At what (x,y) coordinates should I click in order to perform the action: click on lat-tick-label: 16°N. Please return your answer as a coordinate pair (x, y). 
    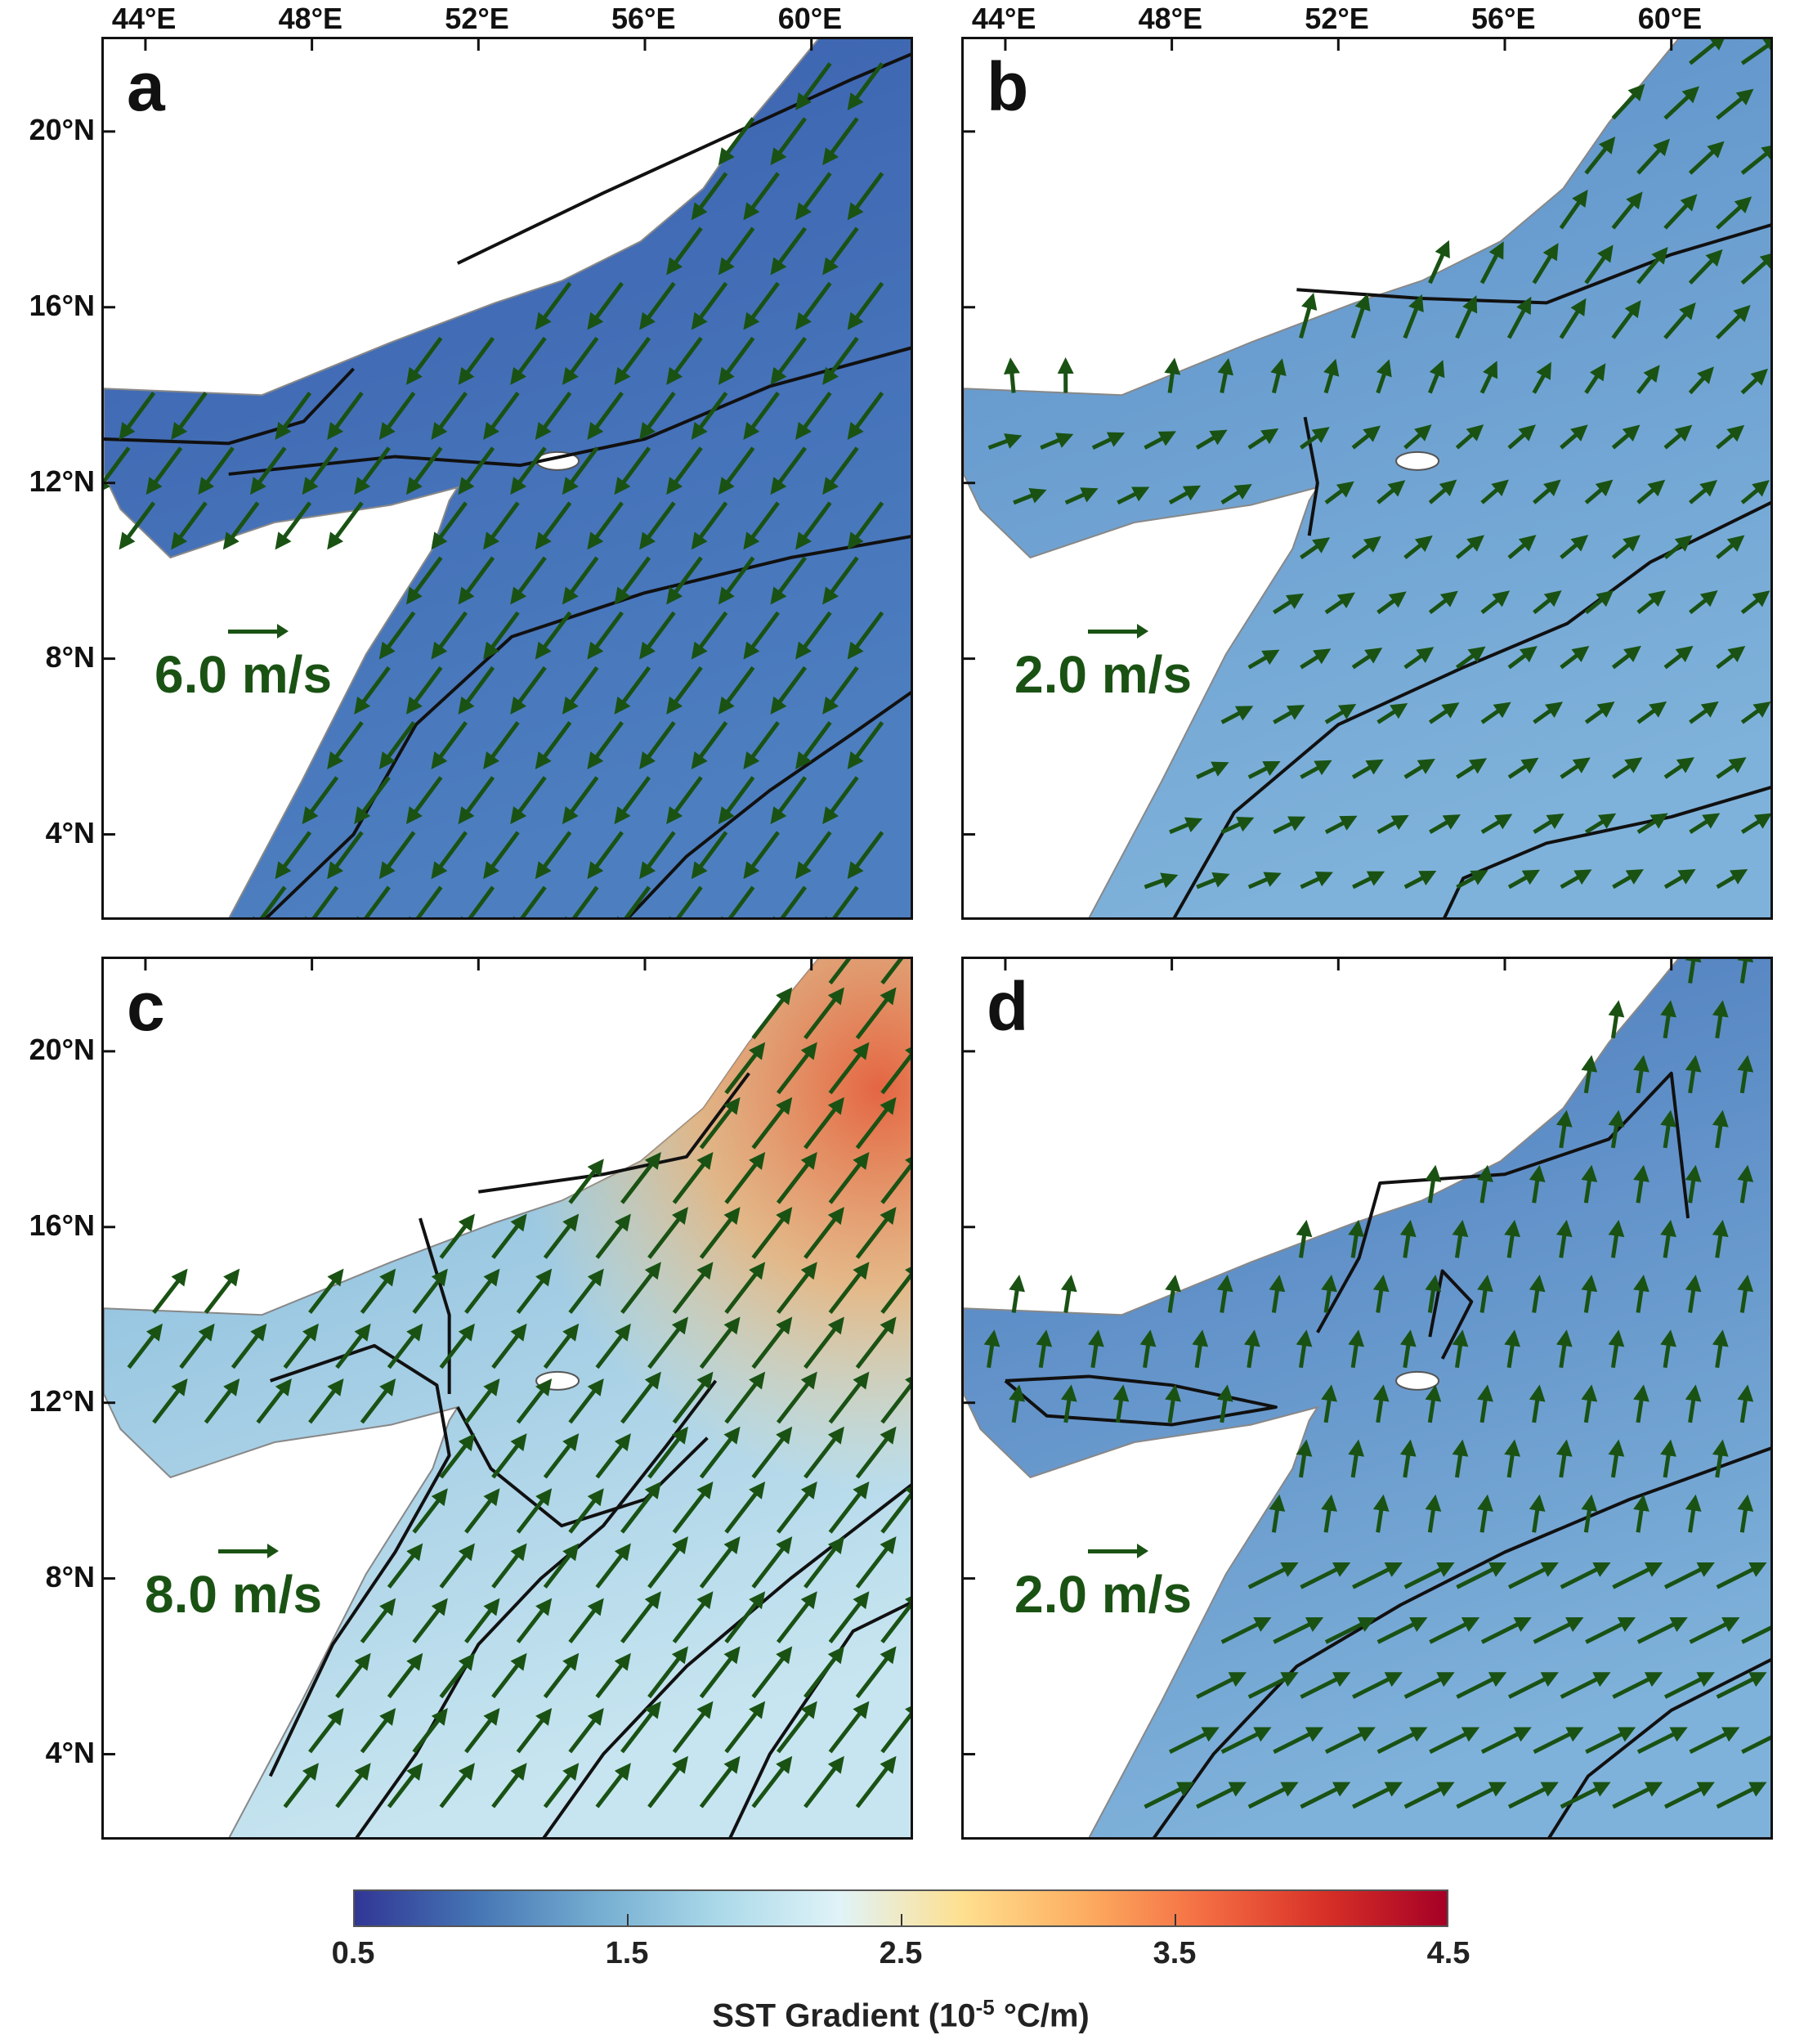
    Looking at the image, I should click on (62, 305).